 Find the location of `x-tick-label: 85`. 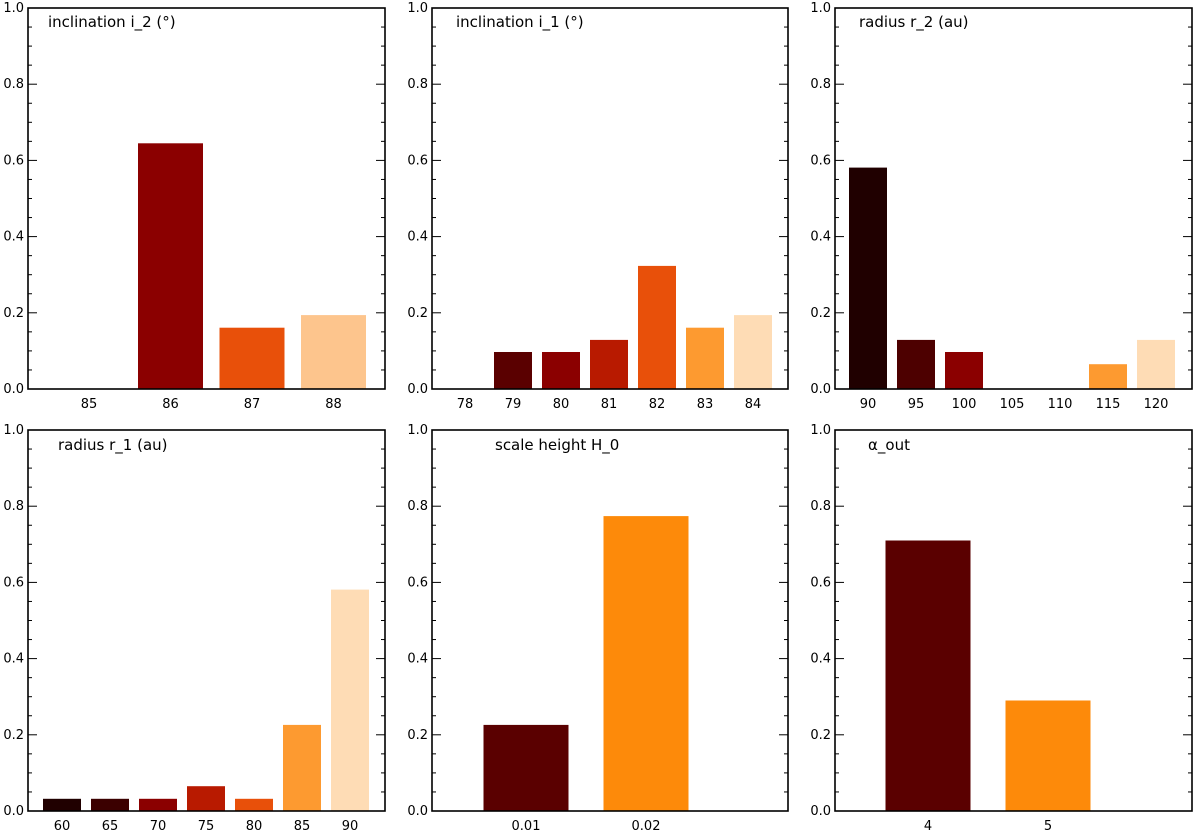

x-tick-label: 85 is located at coordinates (302, 826).